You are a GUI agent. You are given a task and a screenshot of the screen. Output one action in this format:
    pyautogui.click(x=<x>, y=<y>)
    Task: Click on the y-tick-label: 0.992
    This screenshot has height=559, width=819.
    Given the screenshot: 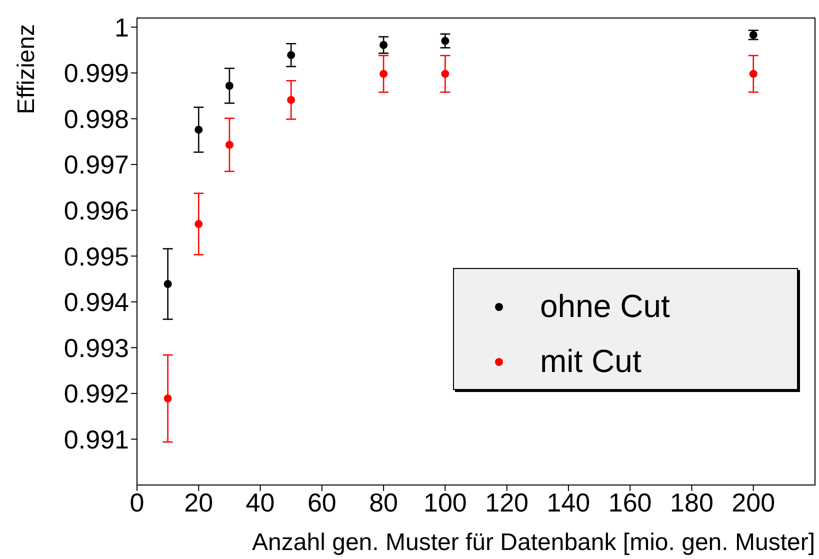 What is the action you would take?
    pyautogui.click(x=96, y=393)
    